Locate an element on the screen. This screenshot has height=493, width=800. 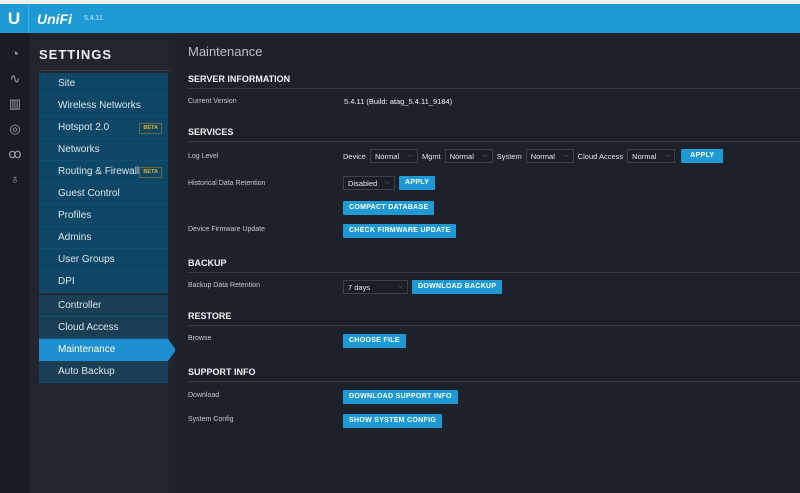
settings-item-label: Hotspot 2.0 is located at coordinates (84, 127).